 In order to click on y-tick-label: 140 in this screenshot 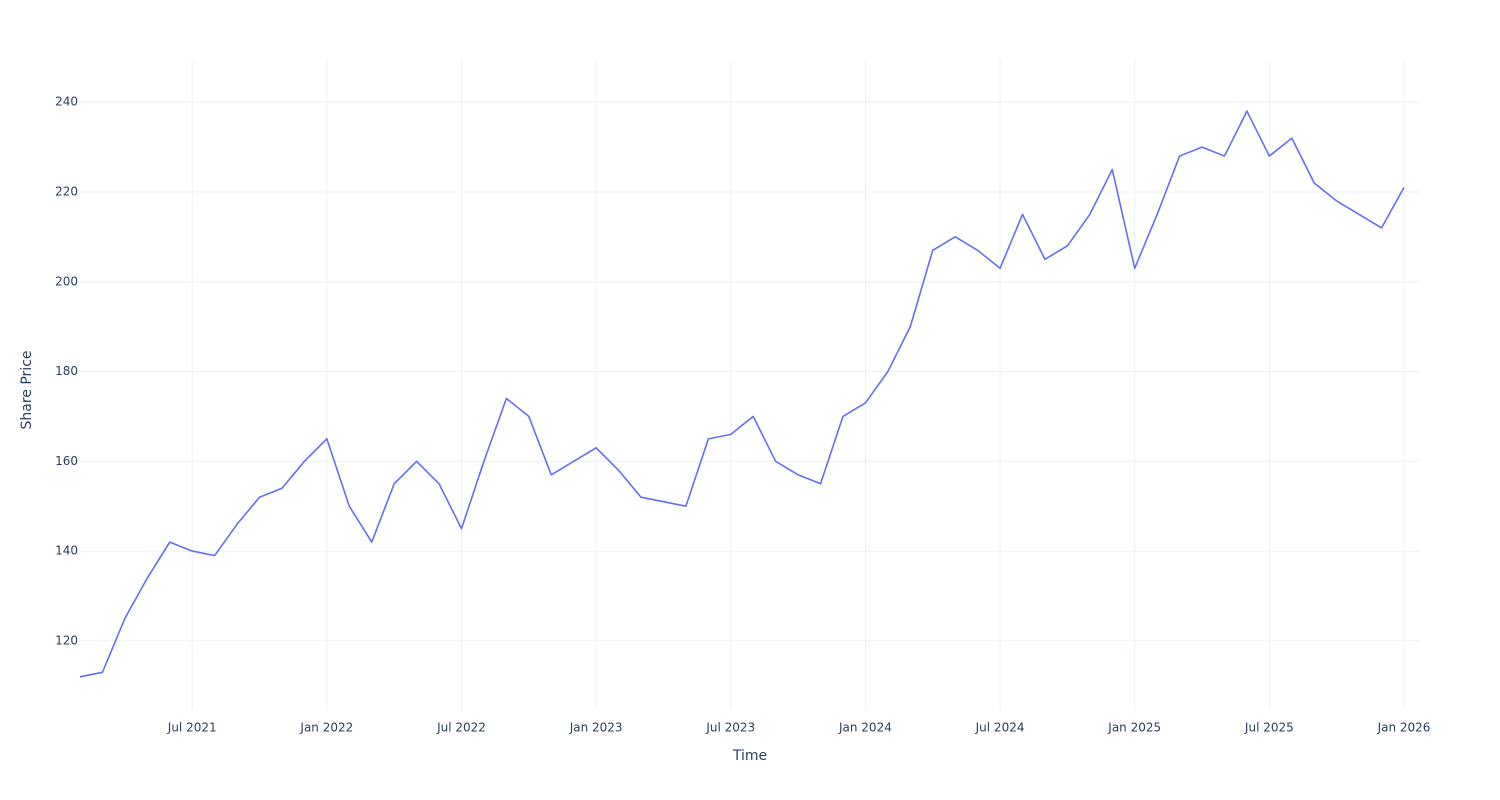, I will do `click(66, 551)`.